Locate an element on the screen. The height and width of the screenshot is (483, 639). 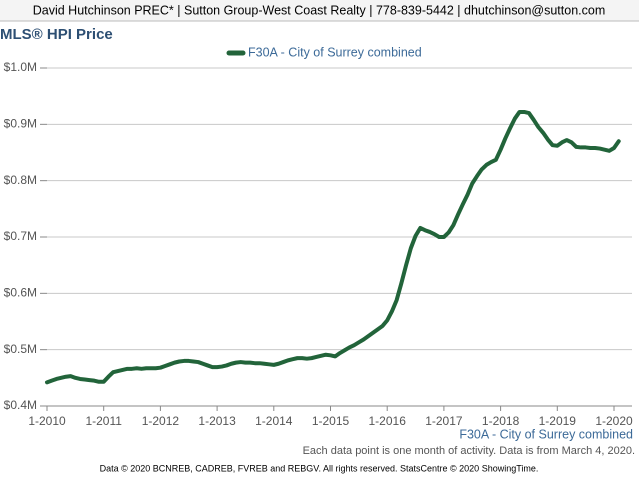
y-tick-label: $0.9M is located at coordinates (20, 124).